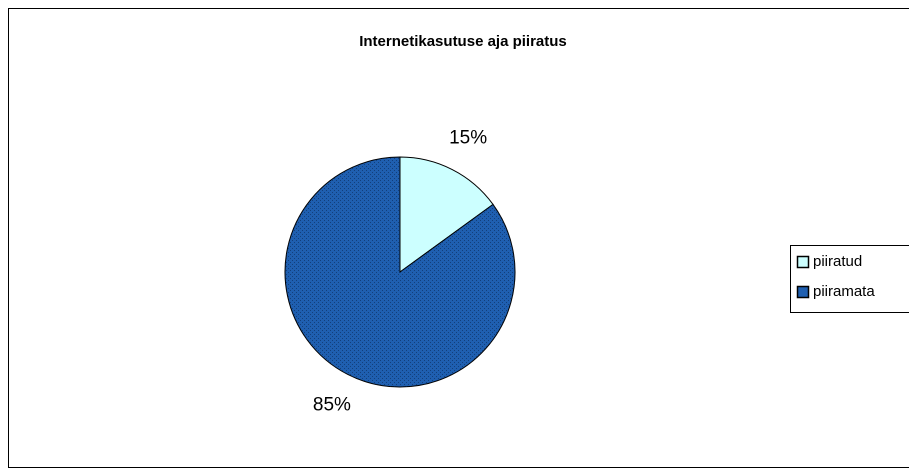 Image resolution: width=909 pixels, height=474 pixels. What do you see at coordinates (844, 291) in the screenshot?
I see `legend-label: piiramata` at bounding box center [844, 291].